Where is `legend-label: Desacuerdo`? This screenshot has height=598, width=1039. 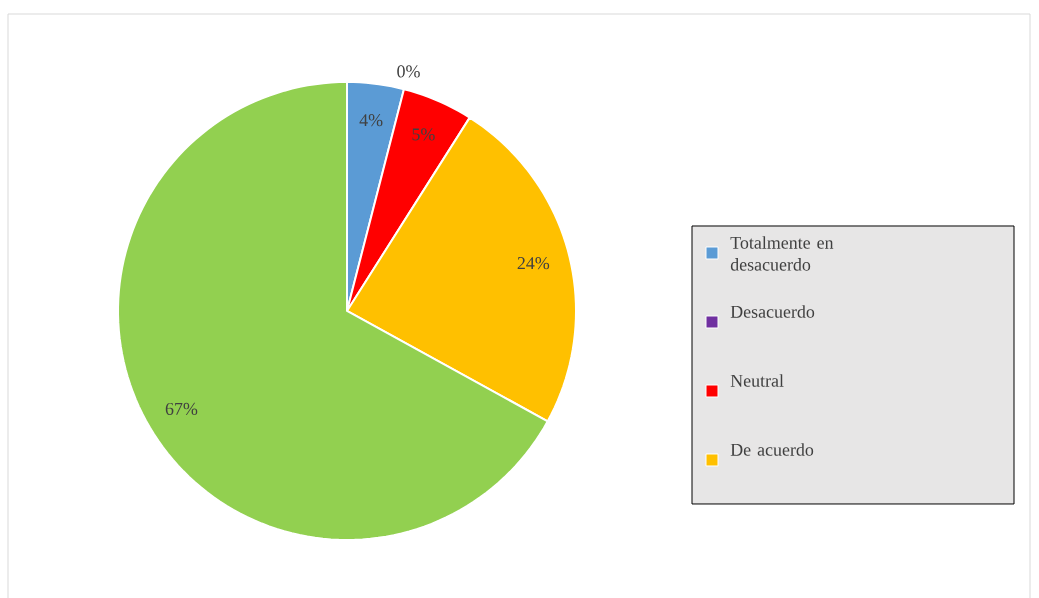
legend-label: Desacuerdo is located at coordinates (772, 311).